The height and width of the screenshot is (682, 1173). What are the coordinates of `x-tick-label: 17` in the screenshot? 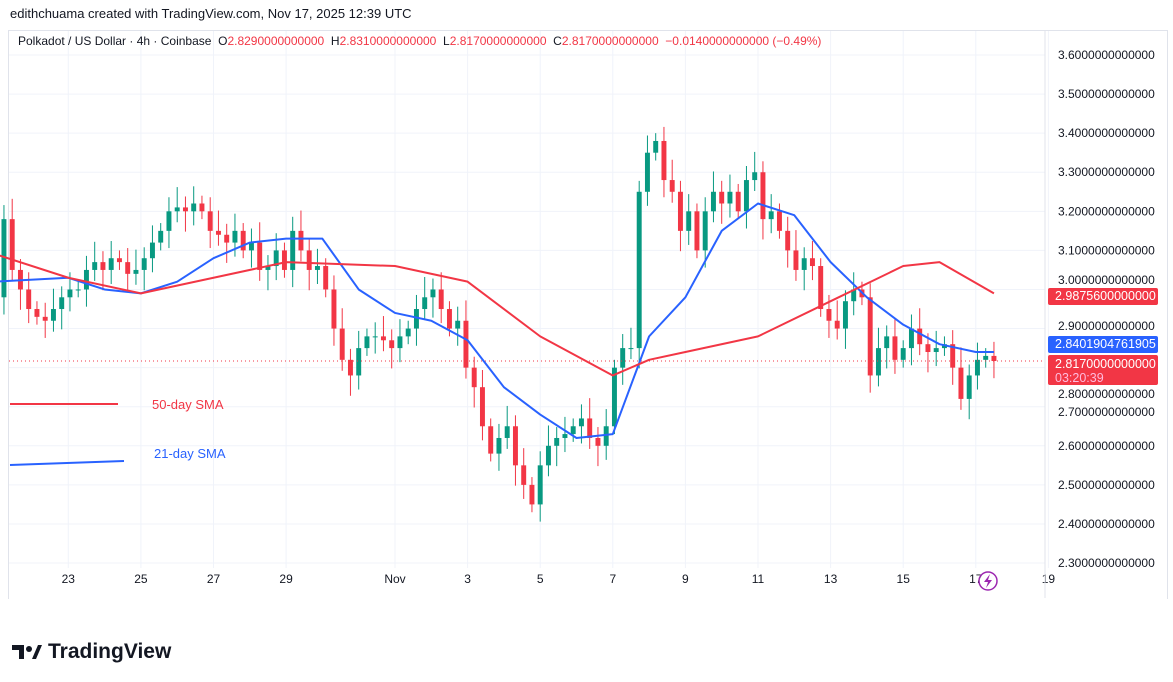 It's located at (976, 579).